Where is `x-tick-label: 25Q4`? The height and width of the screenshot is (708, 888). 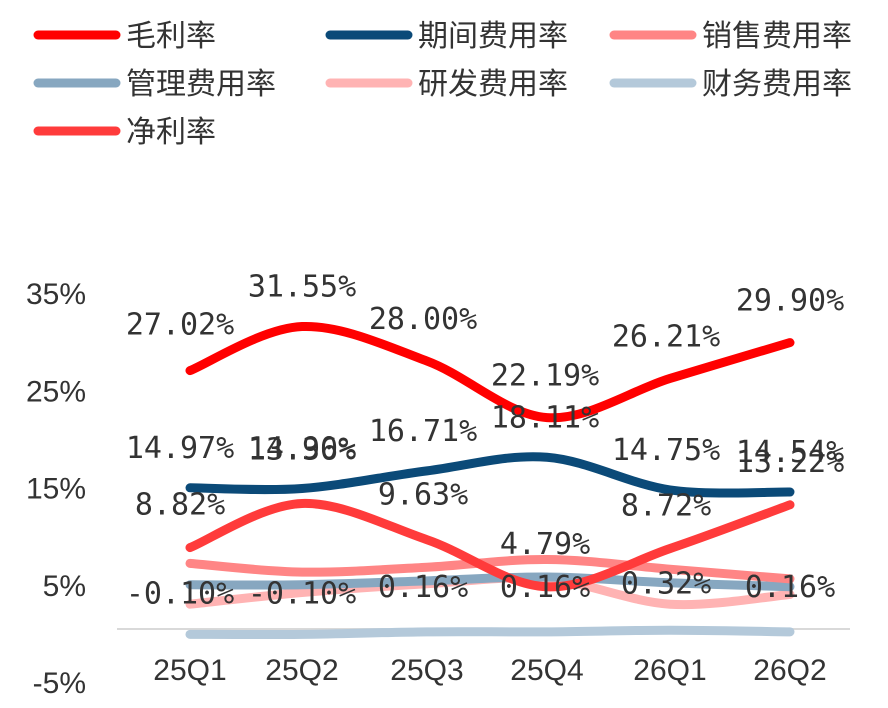 x-tick-label: 25Q4 is located at coordinates (546, 670).